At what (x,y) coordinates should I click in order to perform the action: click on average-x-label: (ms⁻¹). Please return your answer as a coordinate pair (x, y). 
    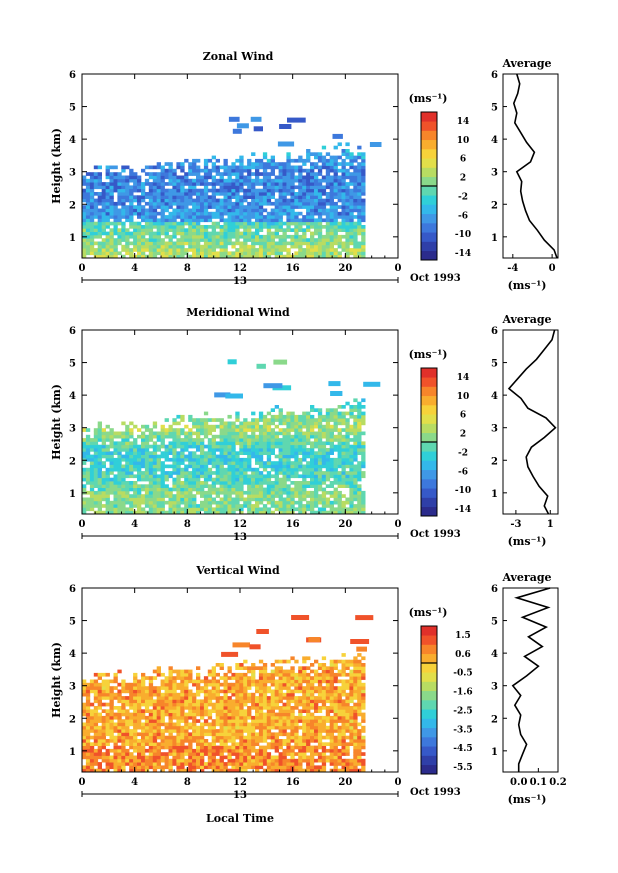
    Looking at the image, I should click on (527, 541).